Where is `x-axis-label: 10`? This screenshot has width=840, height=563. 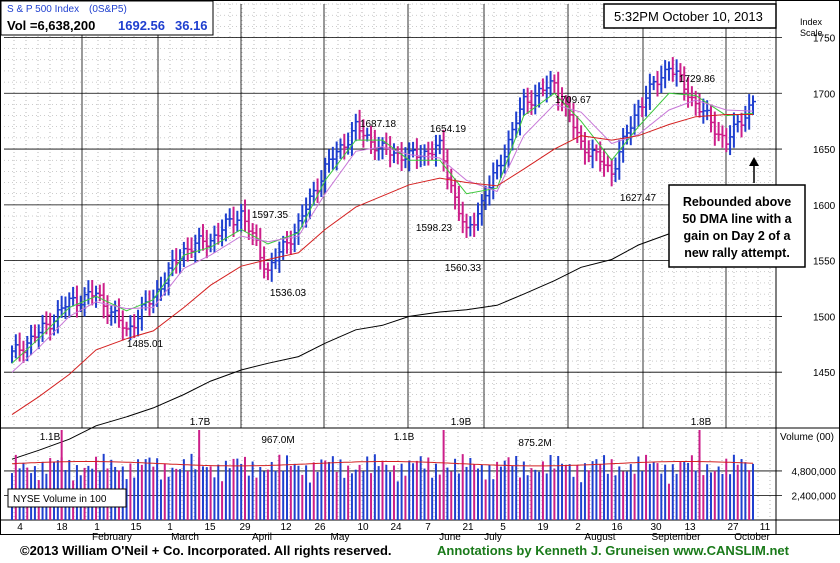
x-axis-label: 10 is located at coordinates (363, 527).